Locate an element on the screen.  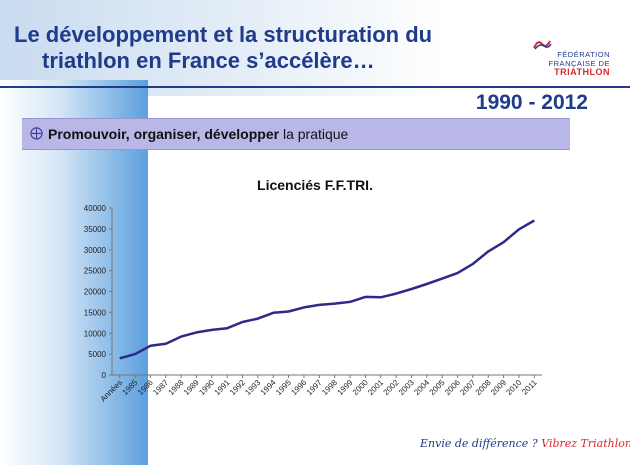
footer-part-1: Envie de différence ? is located at coordinates (481, 443).